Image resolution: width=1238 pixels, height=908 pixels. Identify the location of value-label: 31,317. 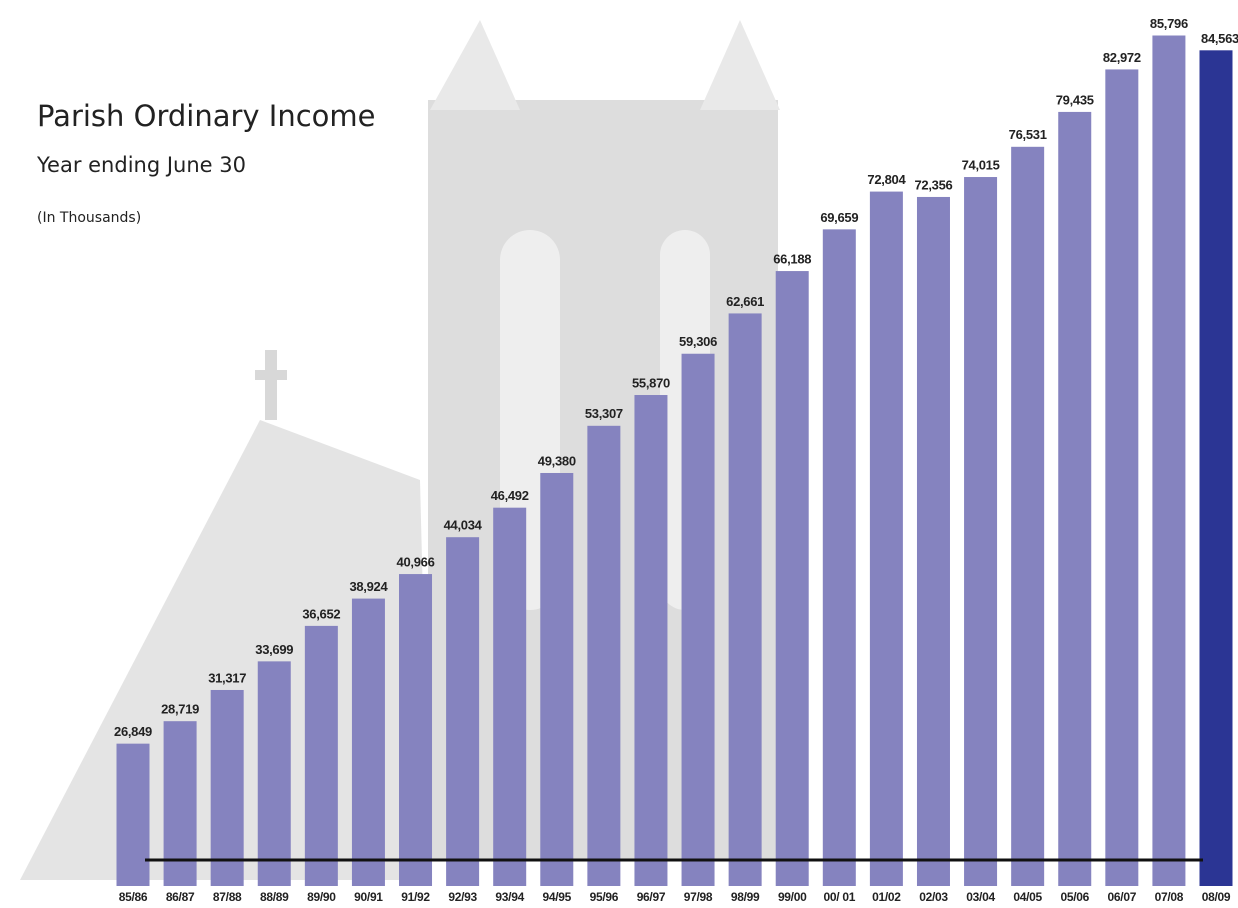
(227, 677).